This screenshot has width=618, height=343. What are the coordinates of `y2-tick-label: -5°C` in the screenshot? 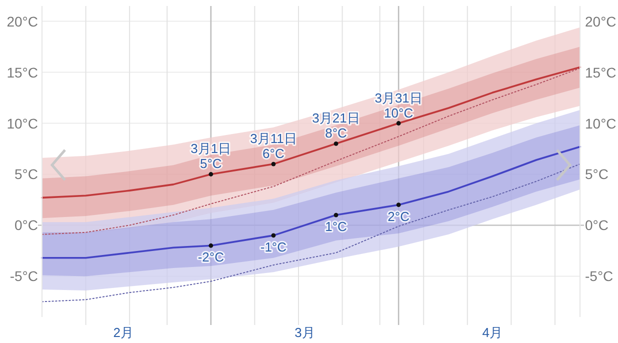 It's located at (599, 276).